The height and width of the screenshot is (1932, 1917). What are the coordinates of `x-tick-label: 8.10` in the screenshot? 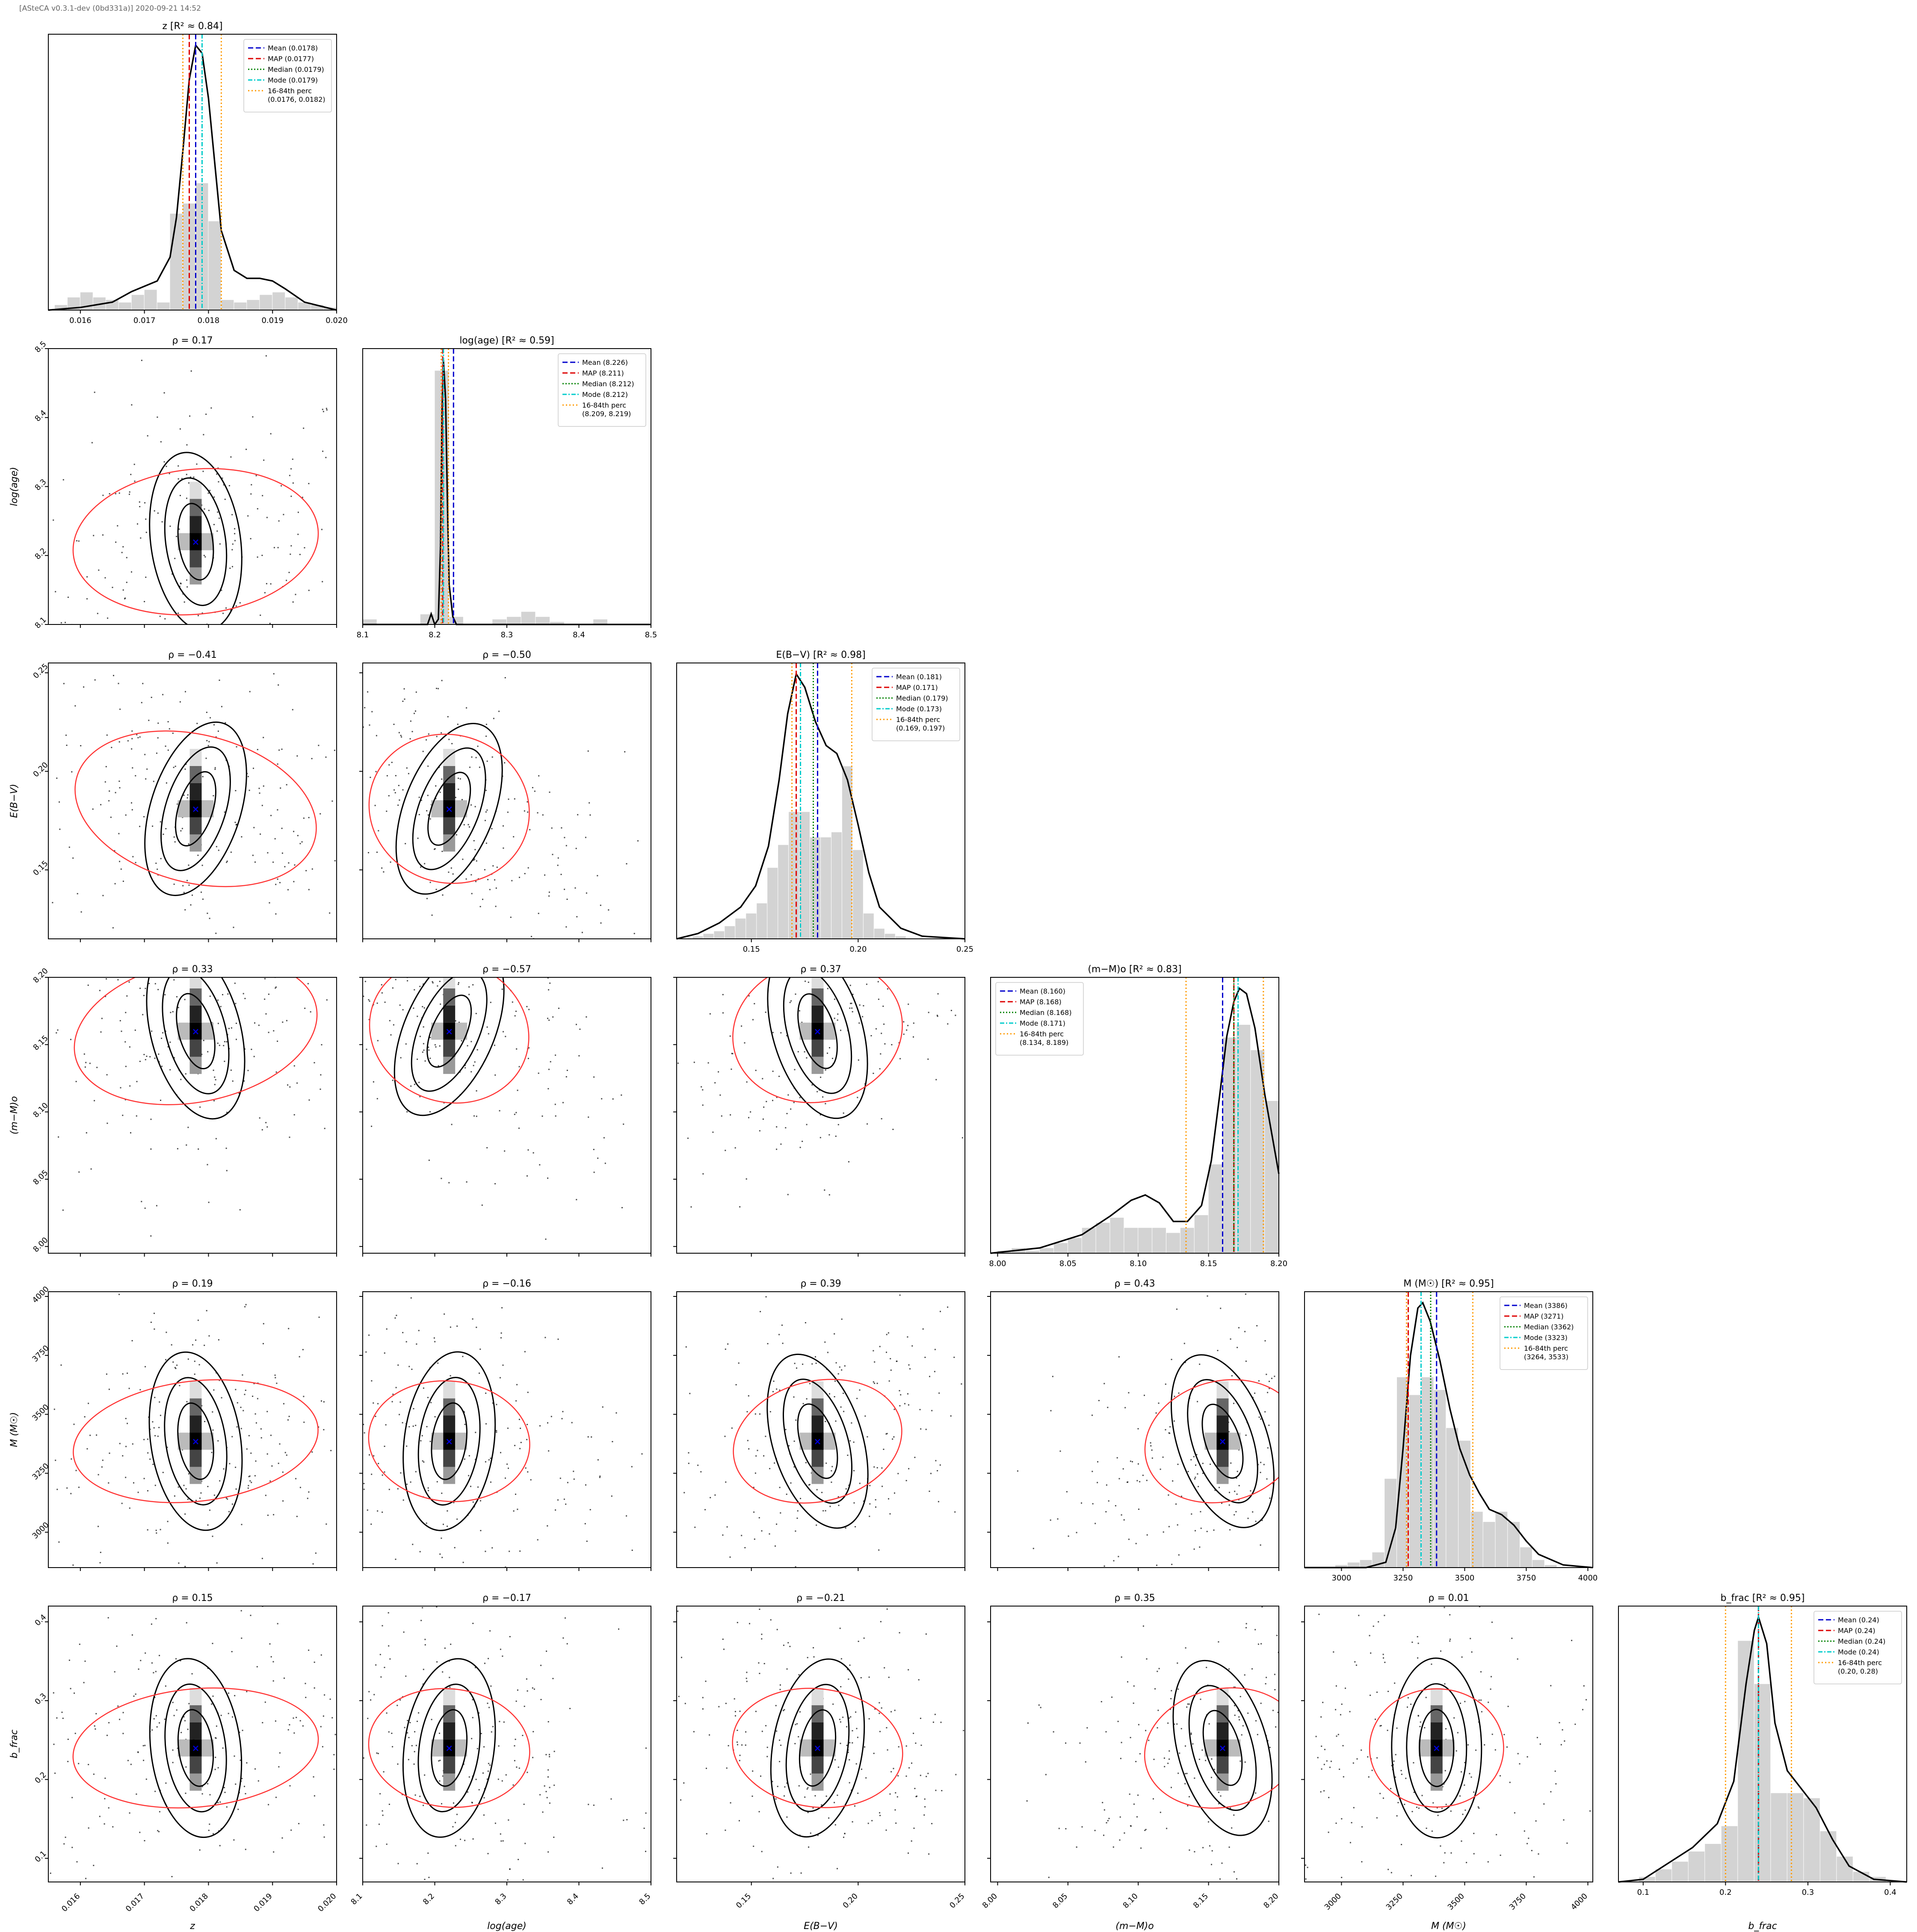 It's located at (1138, 1263).